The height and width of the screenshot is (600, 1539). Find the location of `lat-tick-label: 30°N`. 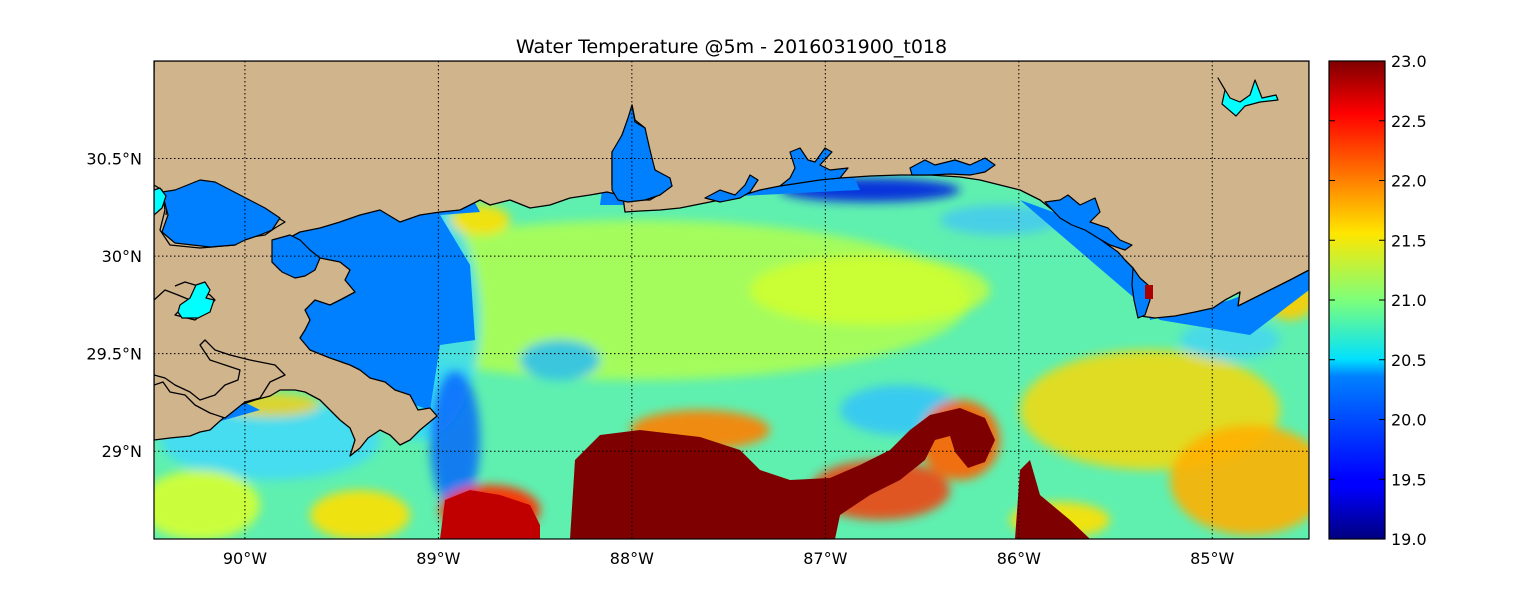

lat-tick-label: 30°N is located at coordinates (122, 256).